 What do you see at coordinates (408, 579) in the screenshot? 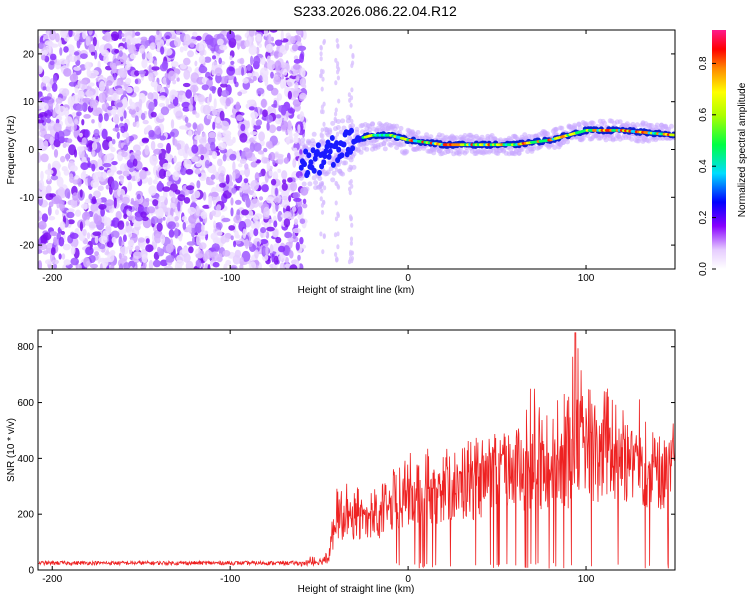
I see `snr-x-tick-label: 0` at bounding box center [408, 579].